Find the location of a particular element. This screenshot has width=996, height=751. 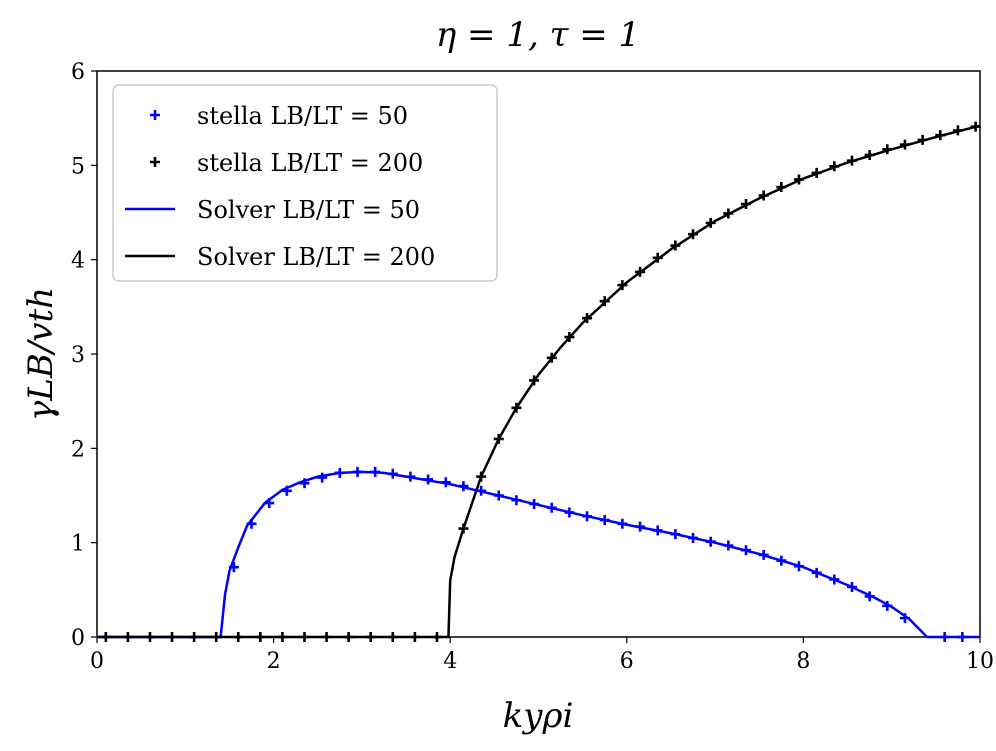

y-tick-label: 2 is located at coordinates (78, 449).